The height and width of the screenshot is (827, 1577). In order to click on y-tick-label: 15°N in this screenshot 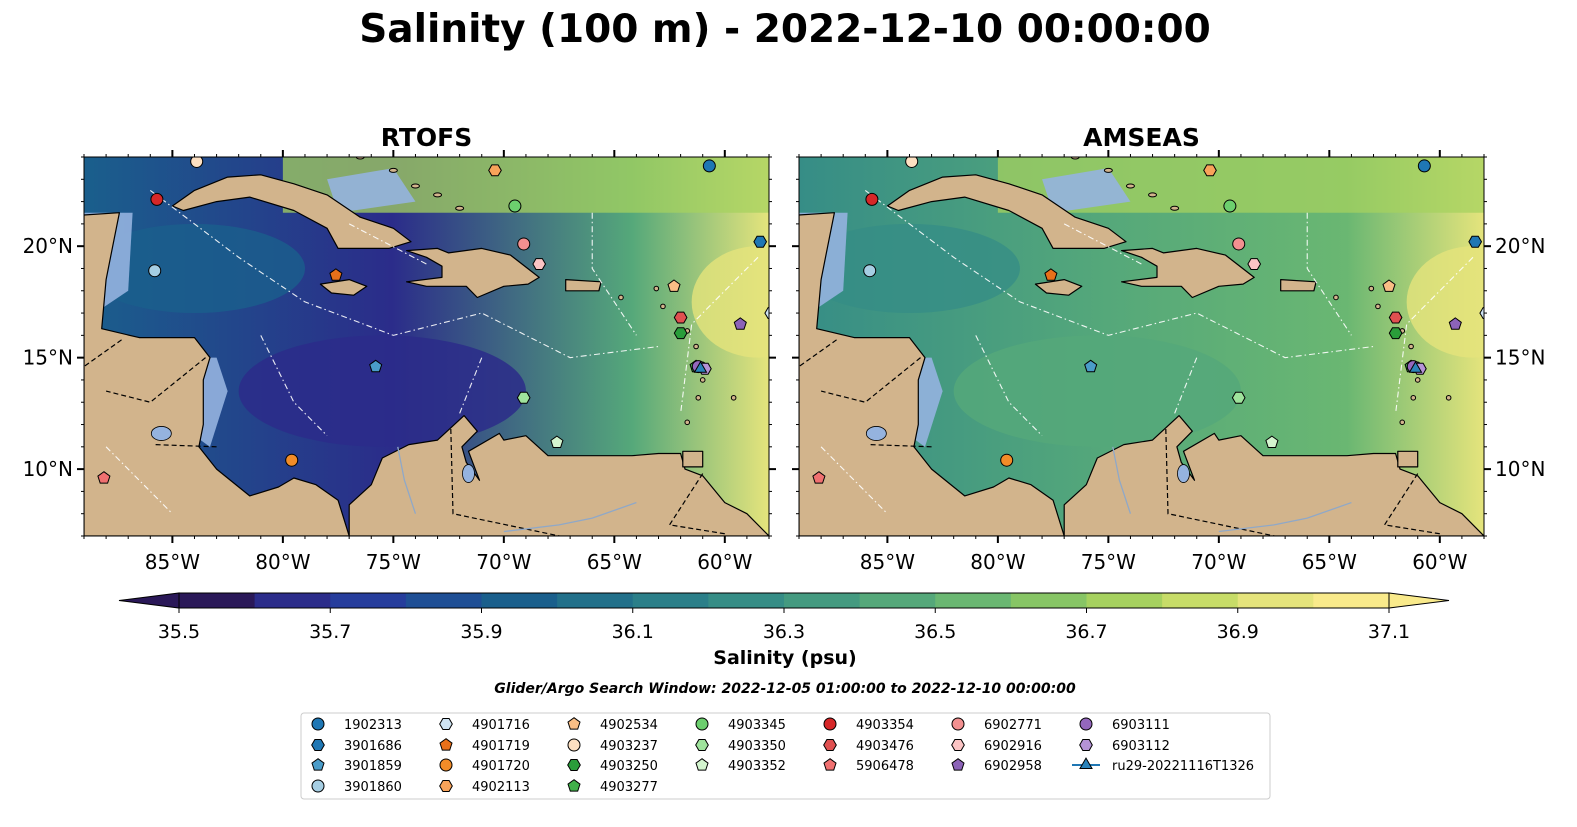, I will do `click(48, 358)`.